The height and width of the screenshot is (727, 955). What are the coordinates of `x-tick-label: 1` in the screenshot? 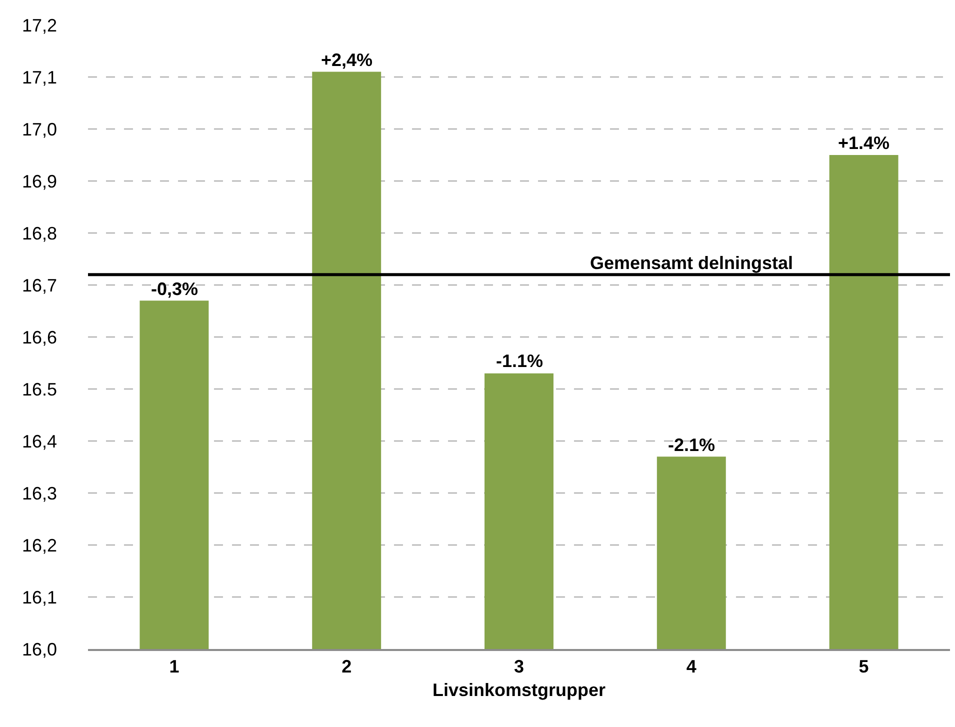 It's located at (174, 666).